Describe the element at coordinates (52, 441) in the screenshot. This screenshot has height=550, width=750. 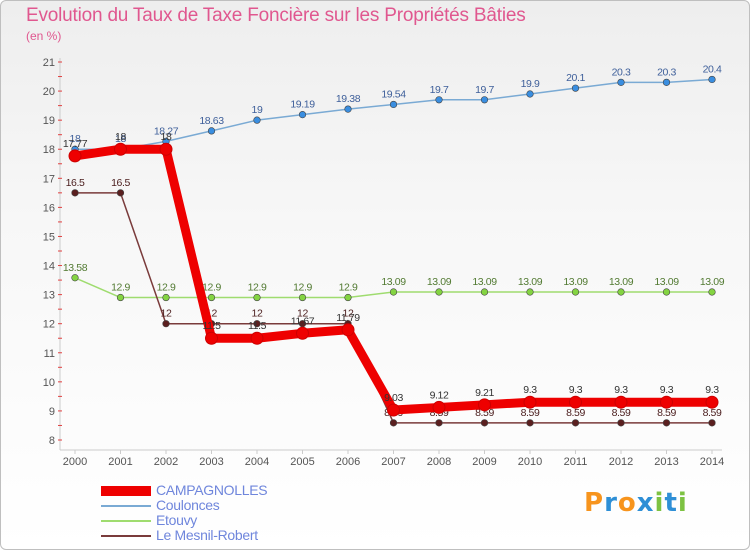
I see `y-tick-label: 8` at that location.